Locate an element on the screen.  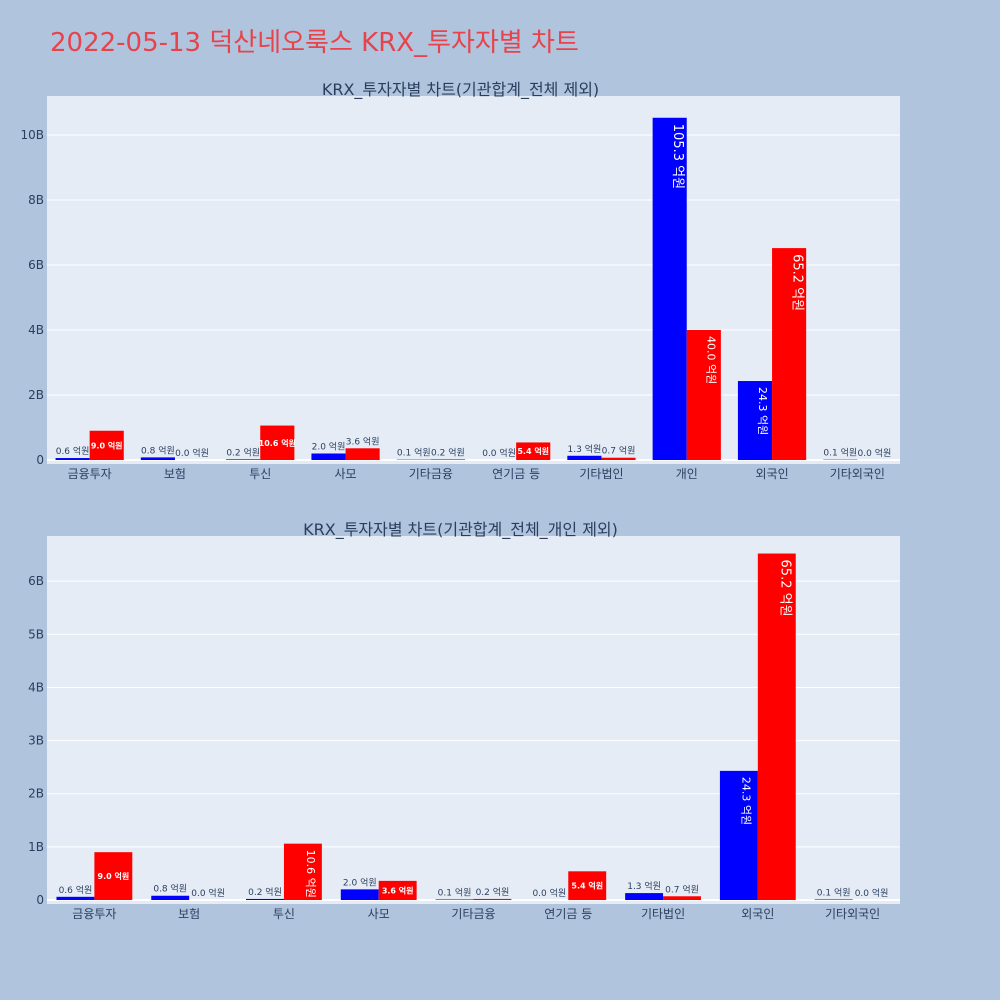
data-label: 40.0 억원 is located at coordinates (711, 360).